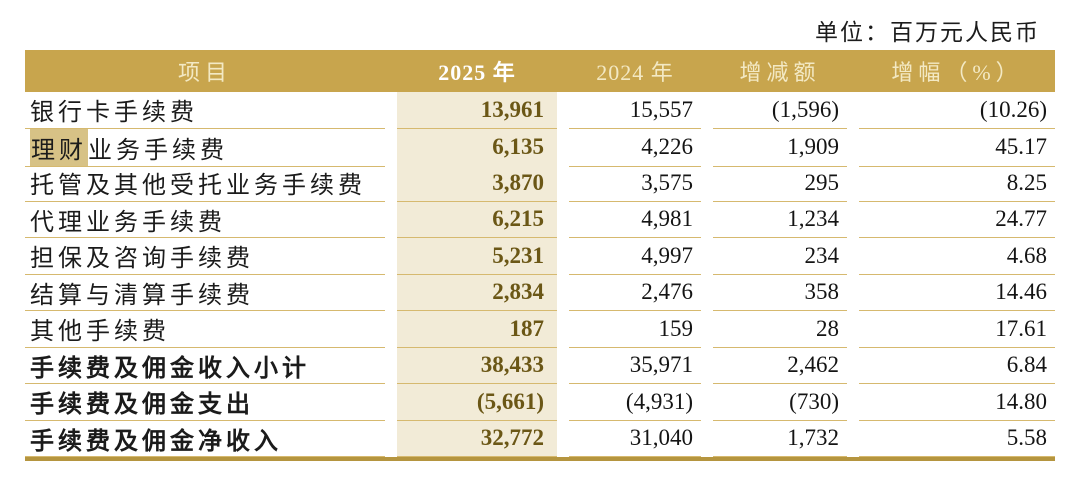  Describe the element at coordinates (477, 110) in the screenshot. I see `value-2025: 13,961` at that location.